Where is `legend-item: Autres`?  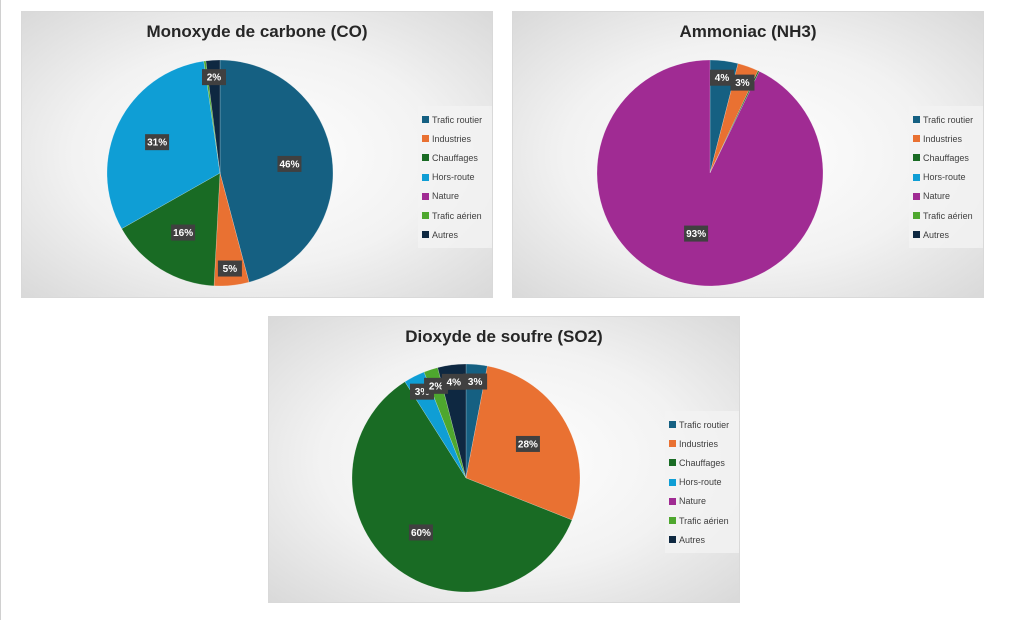
legend-item: Autres is located at coordinates (457, 234).